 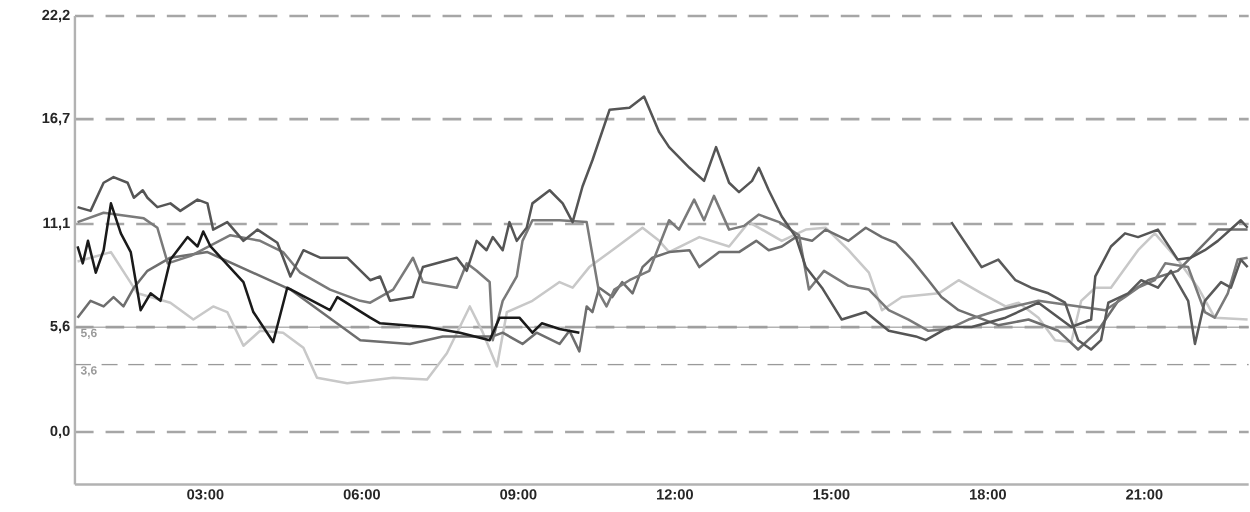 What do you see at coordinates (675, 494) in the screenshot?
I see `x-tick-label: 12:00` at bounding box center [675, 494].